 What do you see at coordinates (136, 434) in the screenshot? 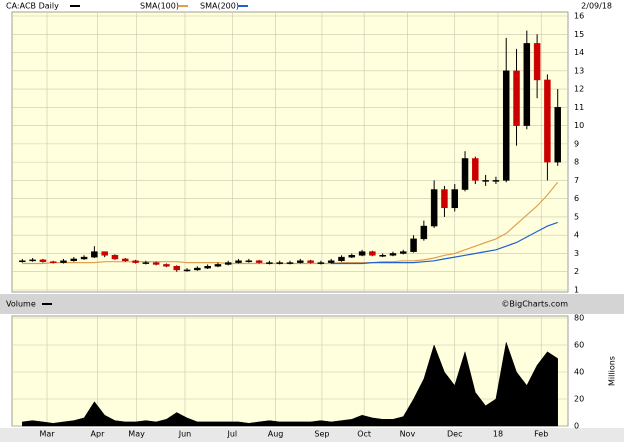
I see `x-tick-label: May` at bounding box center [136, 434].